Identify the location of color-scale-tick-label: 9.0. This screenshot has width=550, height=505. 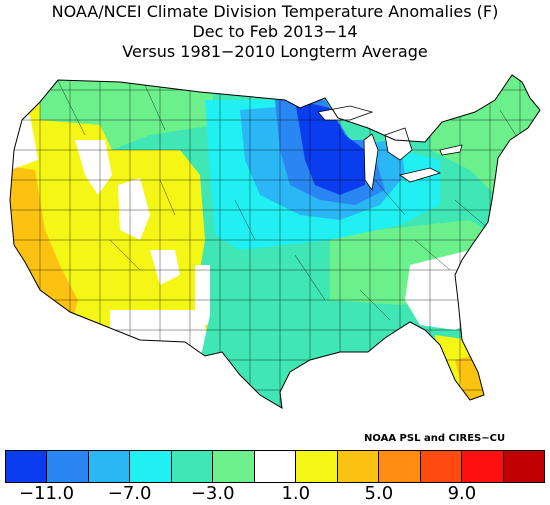
(462, 493).